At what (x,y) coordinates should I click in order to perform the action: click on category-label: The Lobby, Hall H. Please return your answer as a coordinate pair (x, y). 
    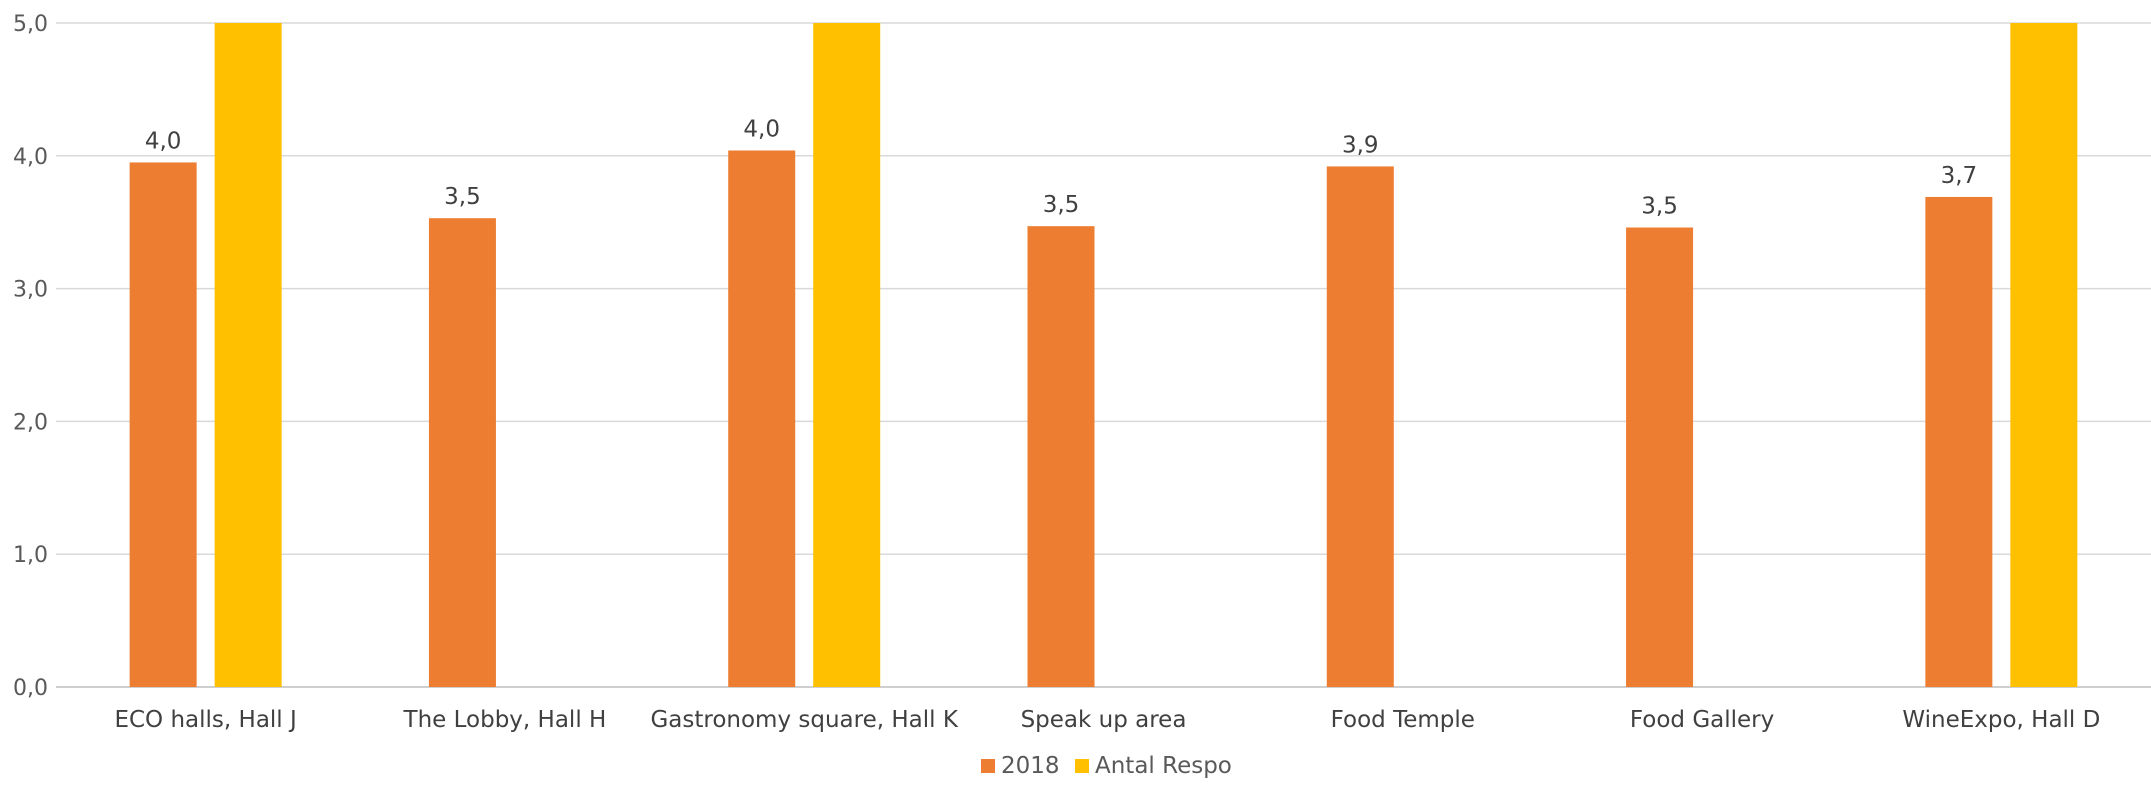
    Looking at the image, I should click on (505, 720).